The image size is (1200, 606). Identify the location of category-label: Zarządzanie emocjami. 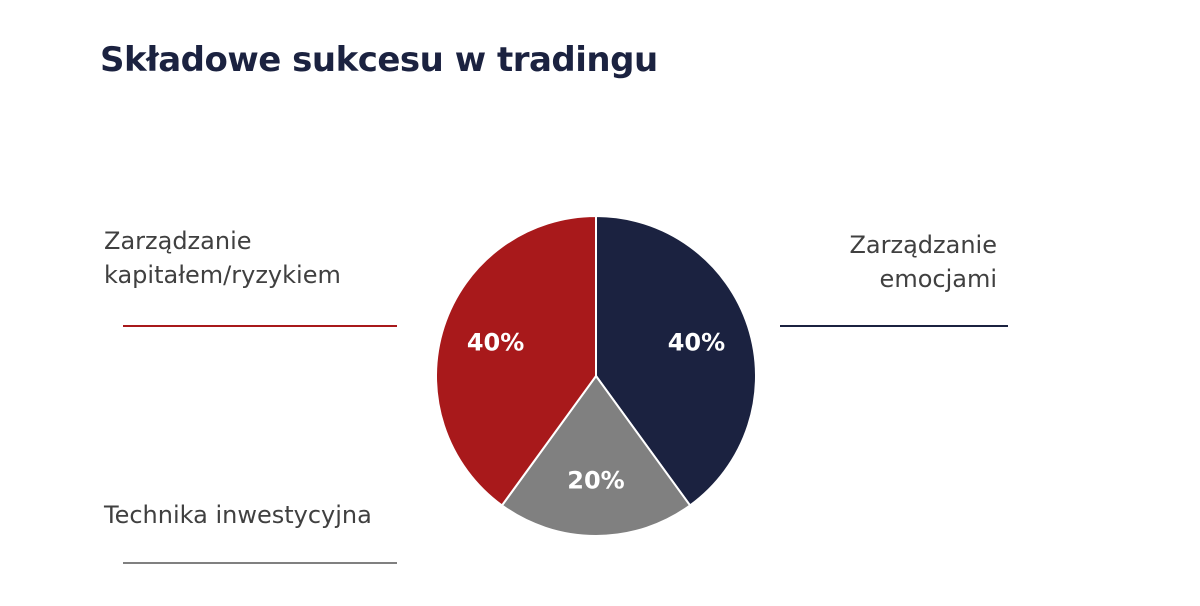
(923, 262).